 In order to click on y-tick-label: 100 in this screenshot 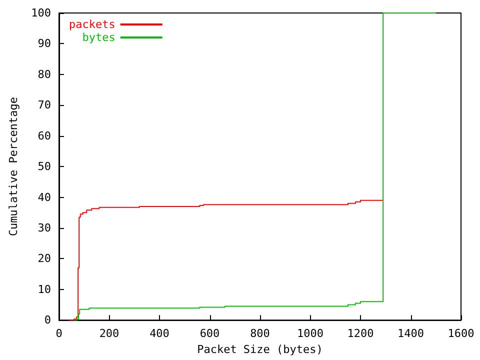, I will do `click(41, 13)`.